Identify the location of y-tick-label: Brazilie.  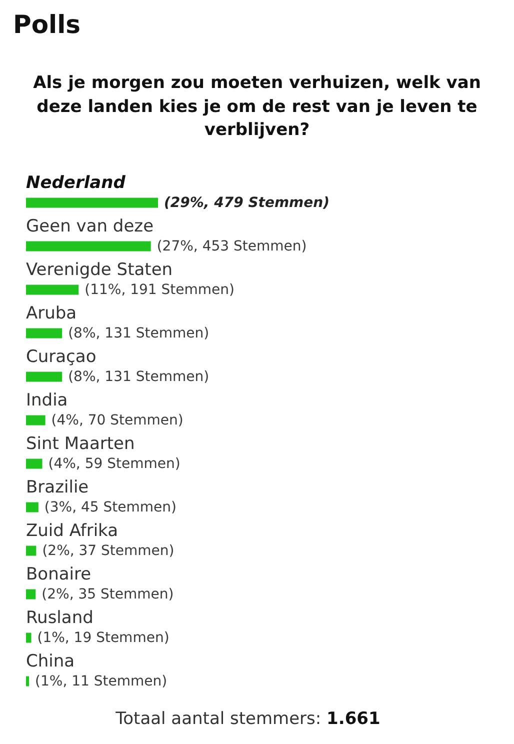
(57, 487).